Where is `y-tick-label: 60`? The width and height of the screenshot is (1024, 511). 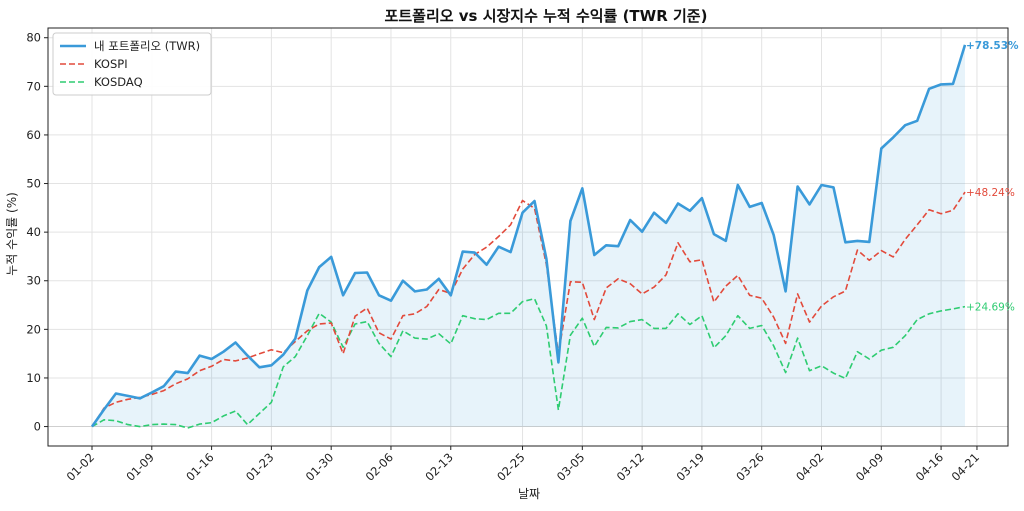 y-tick-label: 60 is located at coordinates (33, 135).